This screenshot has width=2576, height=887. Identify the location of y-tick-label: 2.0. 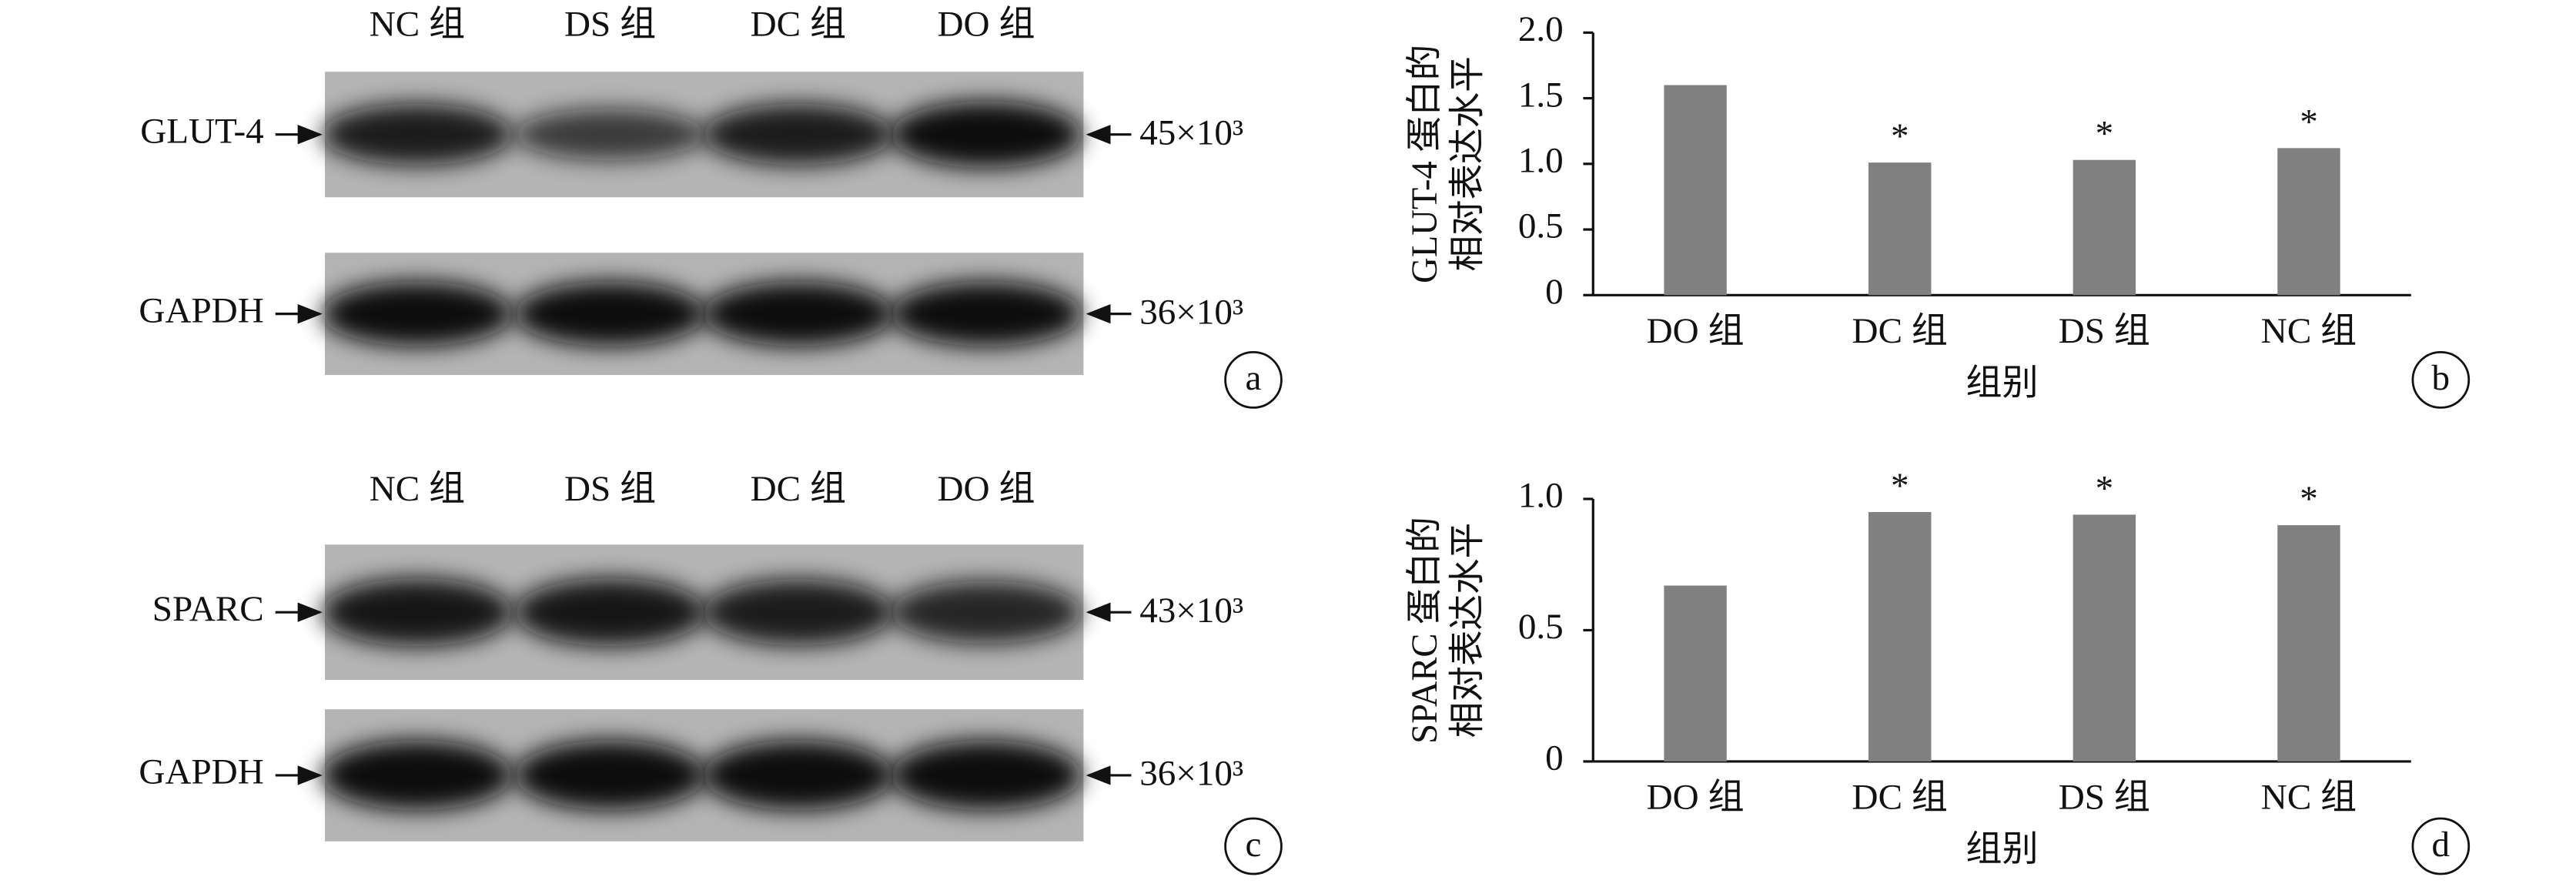
(1541, 29).